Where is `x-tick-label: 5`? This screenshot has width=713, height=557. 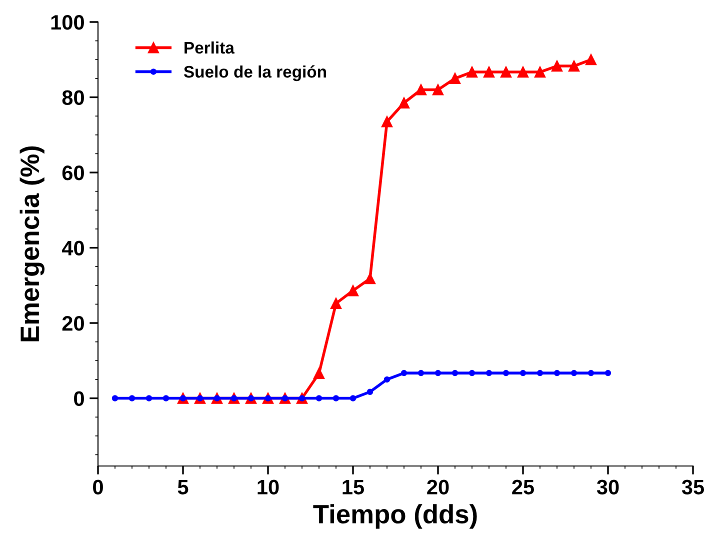
x-tick-label: 5 is located at coordinates (183, 487).